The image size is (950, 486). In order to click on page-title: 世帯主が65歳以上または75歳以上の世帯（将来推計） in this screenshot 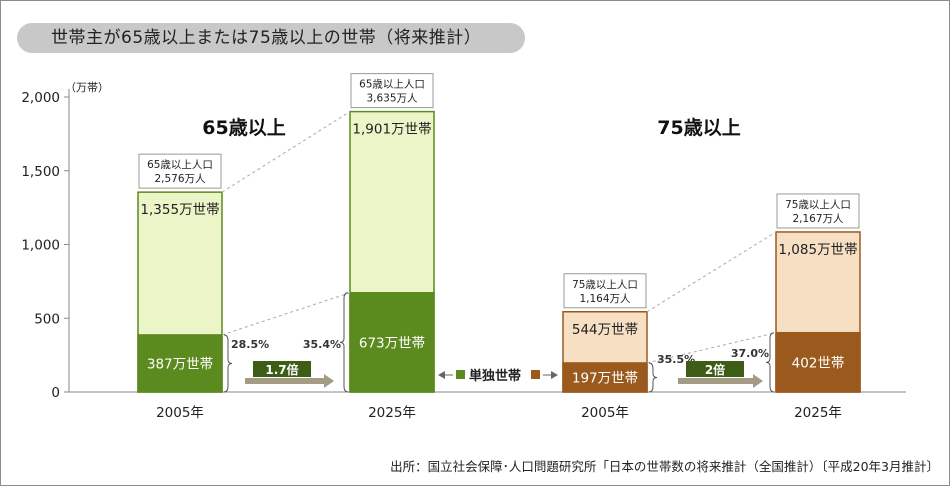, I will do `click(271, 38)`.